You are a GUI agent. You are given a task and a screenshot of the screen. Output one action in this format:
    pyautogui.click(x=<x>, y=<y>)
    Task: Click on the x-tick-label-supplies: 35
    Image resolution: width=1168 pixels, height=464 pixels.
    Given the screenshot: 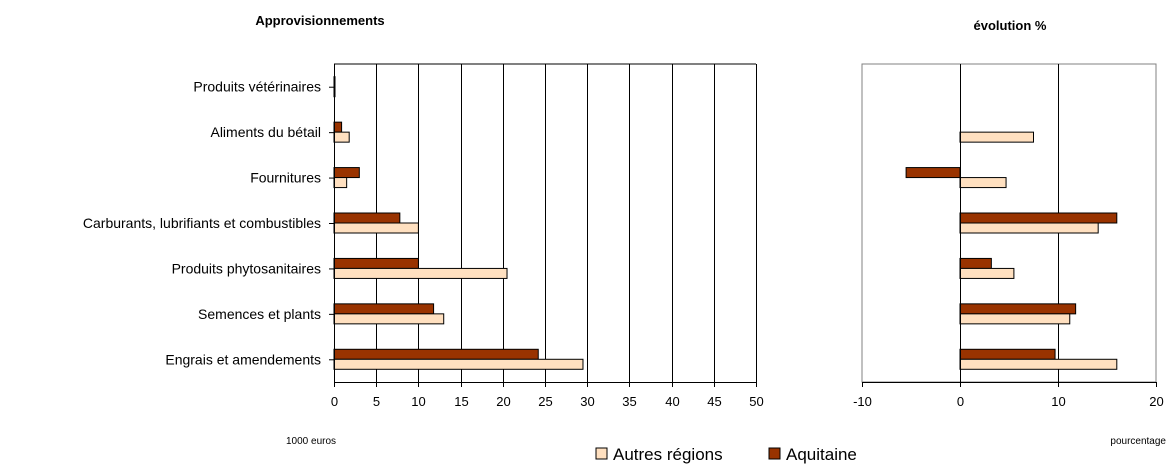 What is the action you would take?
    pyautogui.click(x=629, y=401)
    